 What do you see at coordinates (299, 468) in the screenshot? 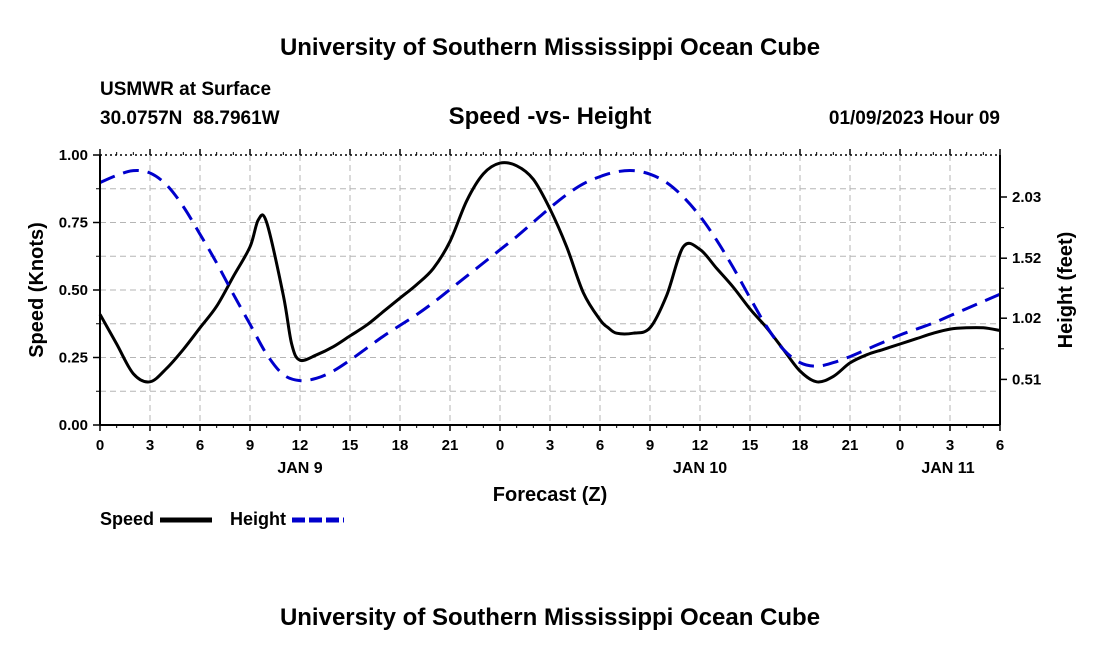
I see `x-date-label: JAN 9` at bounding box center [299, 468].